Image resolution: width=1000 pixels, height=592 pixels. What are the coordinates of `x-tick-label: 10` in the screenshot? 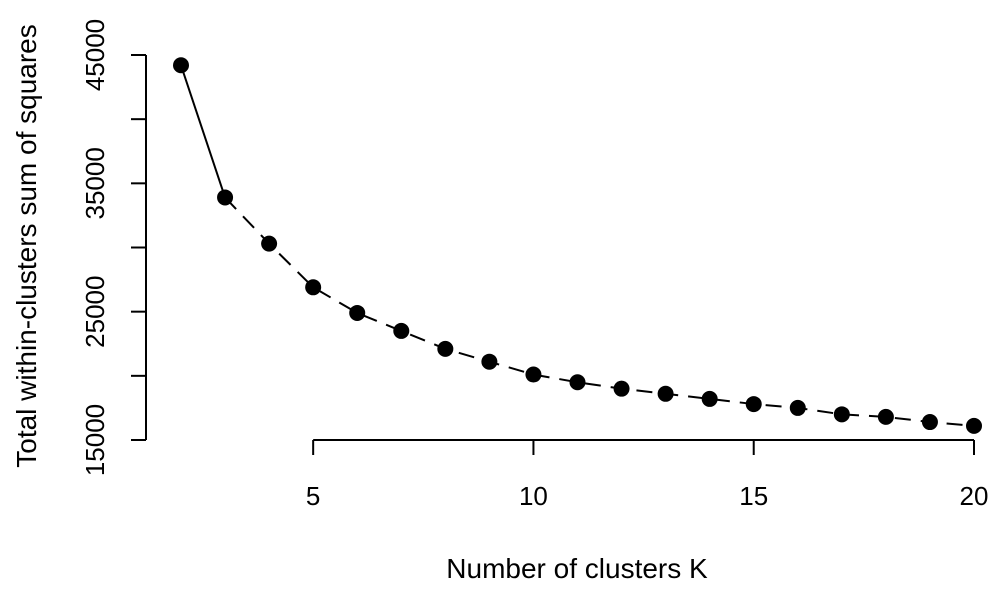 It's located at (533, 496).